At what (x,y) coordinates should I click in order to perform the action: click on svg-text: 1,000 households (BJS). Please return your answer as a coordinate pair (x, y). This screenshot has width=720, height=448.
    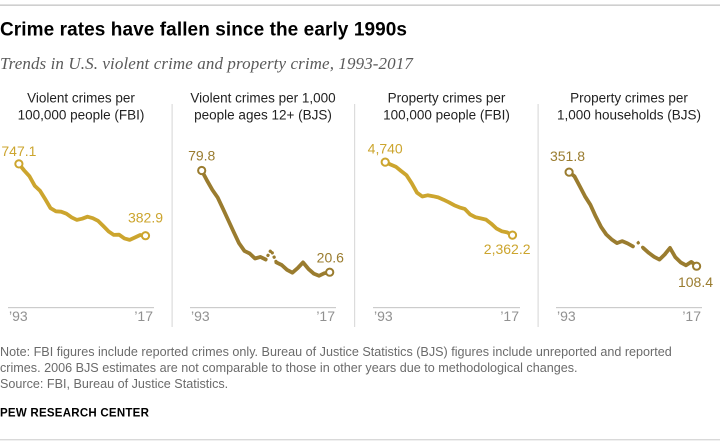
    Looking at the image, I should click on (629, 115).